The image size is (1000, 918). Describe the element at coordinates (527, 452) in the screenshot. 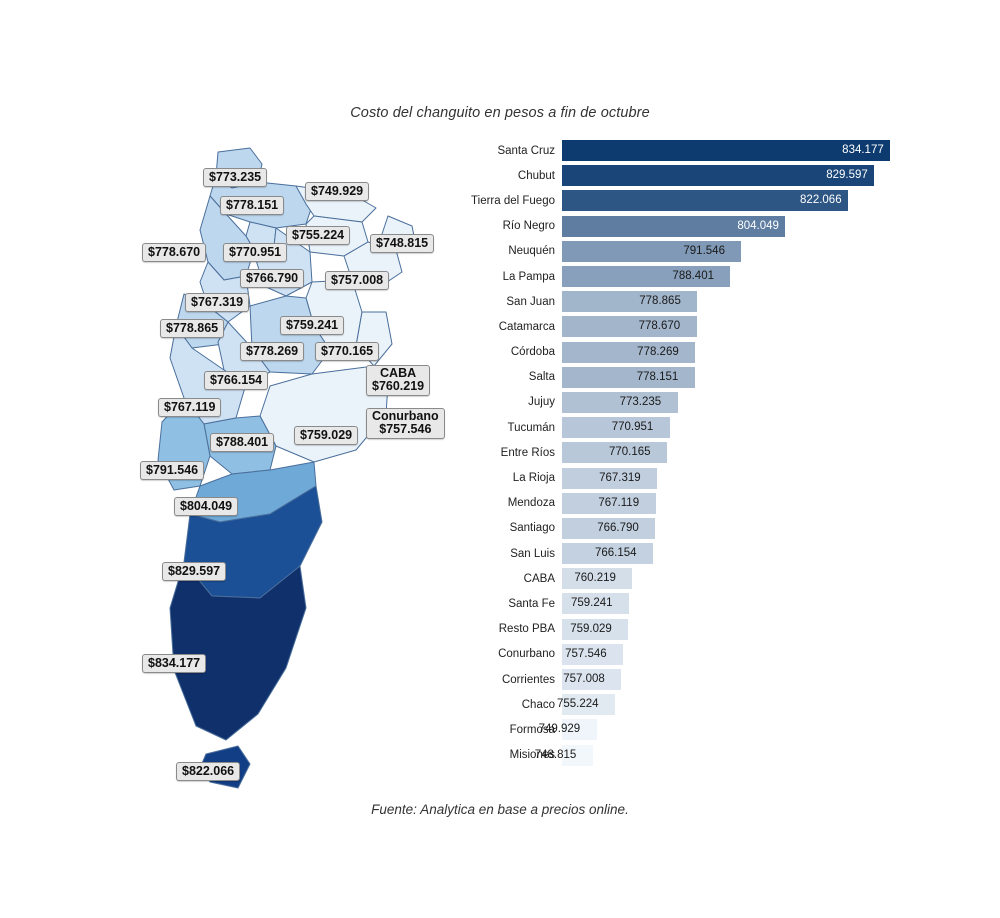

I see `bar-category-label: Entre Ríos` at that location.